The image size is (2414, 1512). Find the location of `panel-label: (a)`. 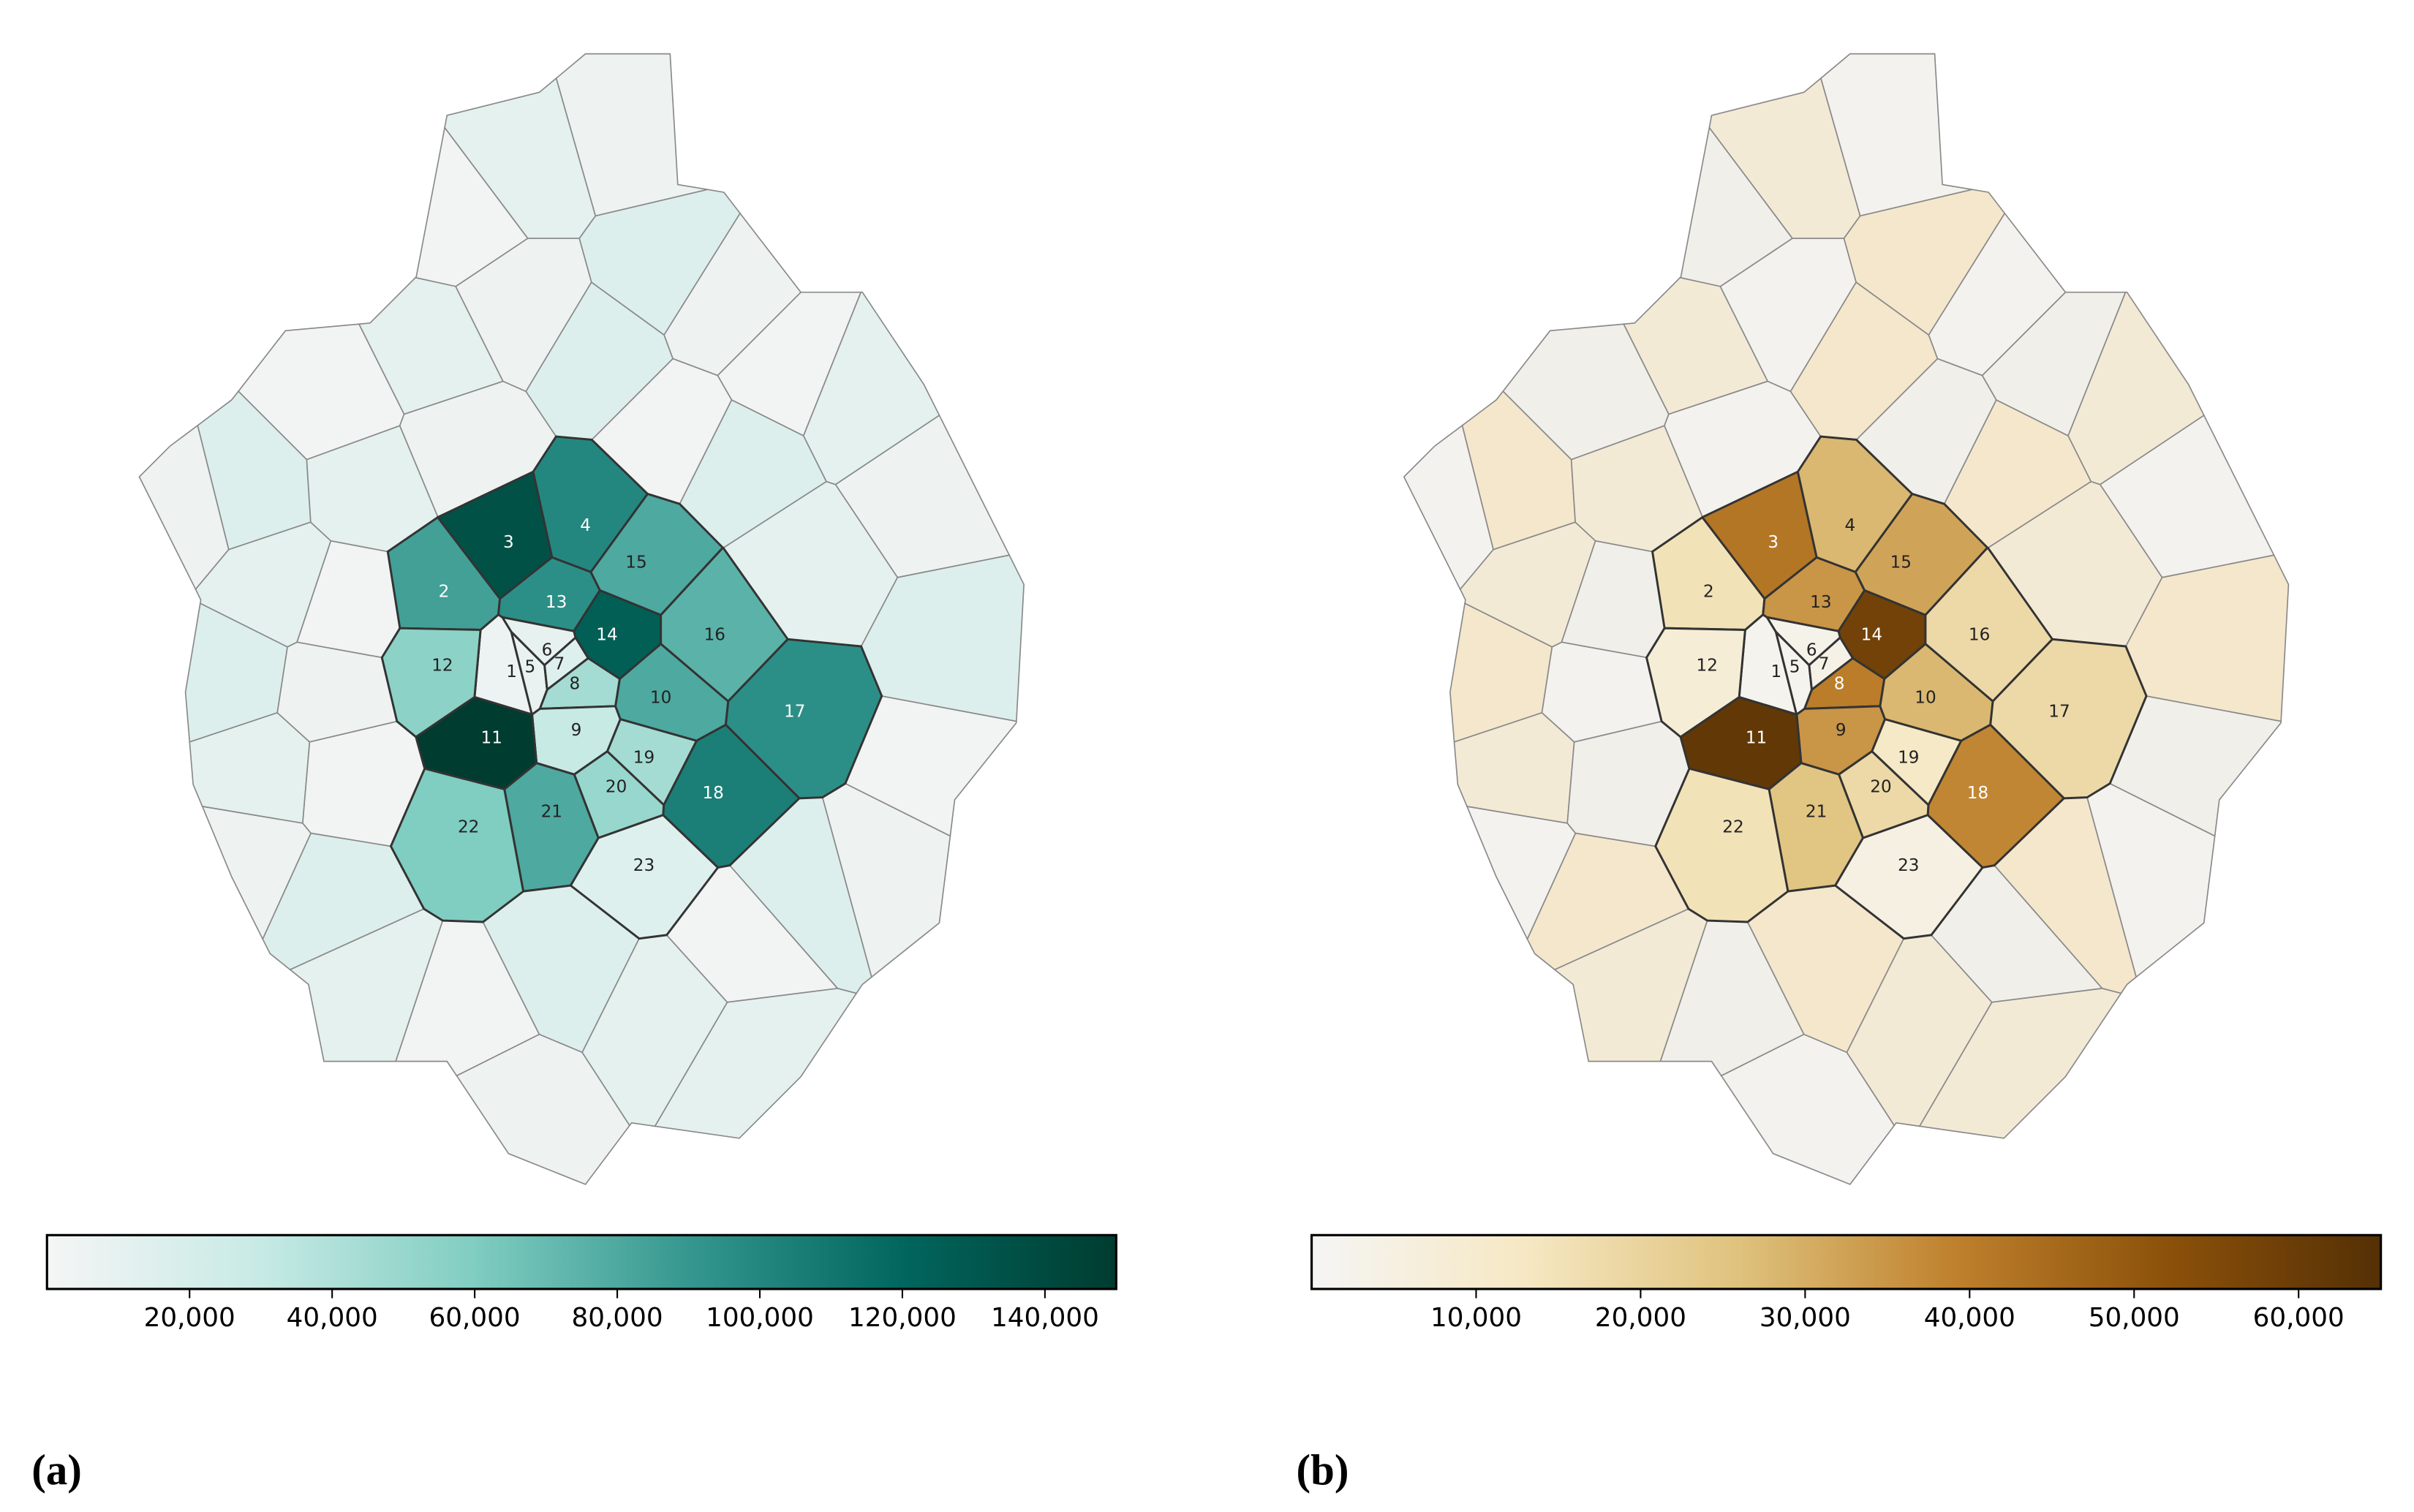

panel-label: (a) is located at coordinates (56, 1470).